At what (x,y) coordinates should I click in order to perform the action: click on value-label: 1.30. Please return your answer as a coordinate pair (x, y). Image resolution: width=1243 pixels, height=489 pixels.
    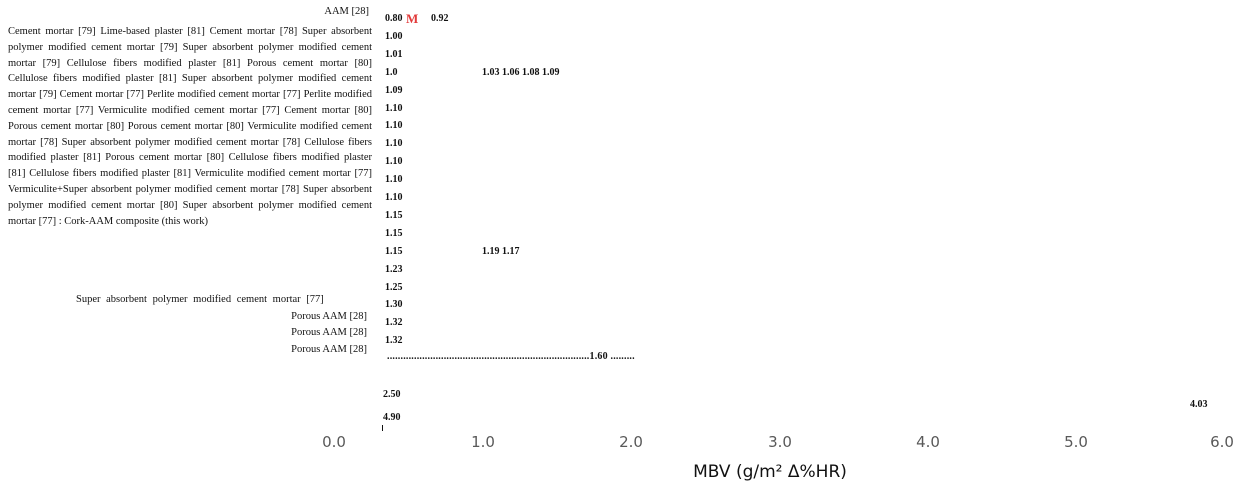
    Looking at the image, I should click on (394, 304).